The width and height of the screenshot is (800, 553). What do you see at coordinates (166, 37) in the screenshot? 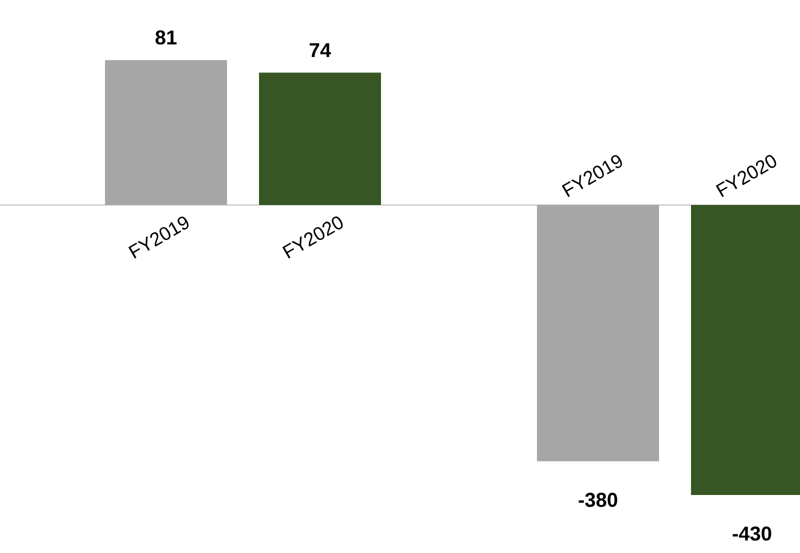
I see `data-label: 81` at bounding box center [166, 37].